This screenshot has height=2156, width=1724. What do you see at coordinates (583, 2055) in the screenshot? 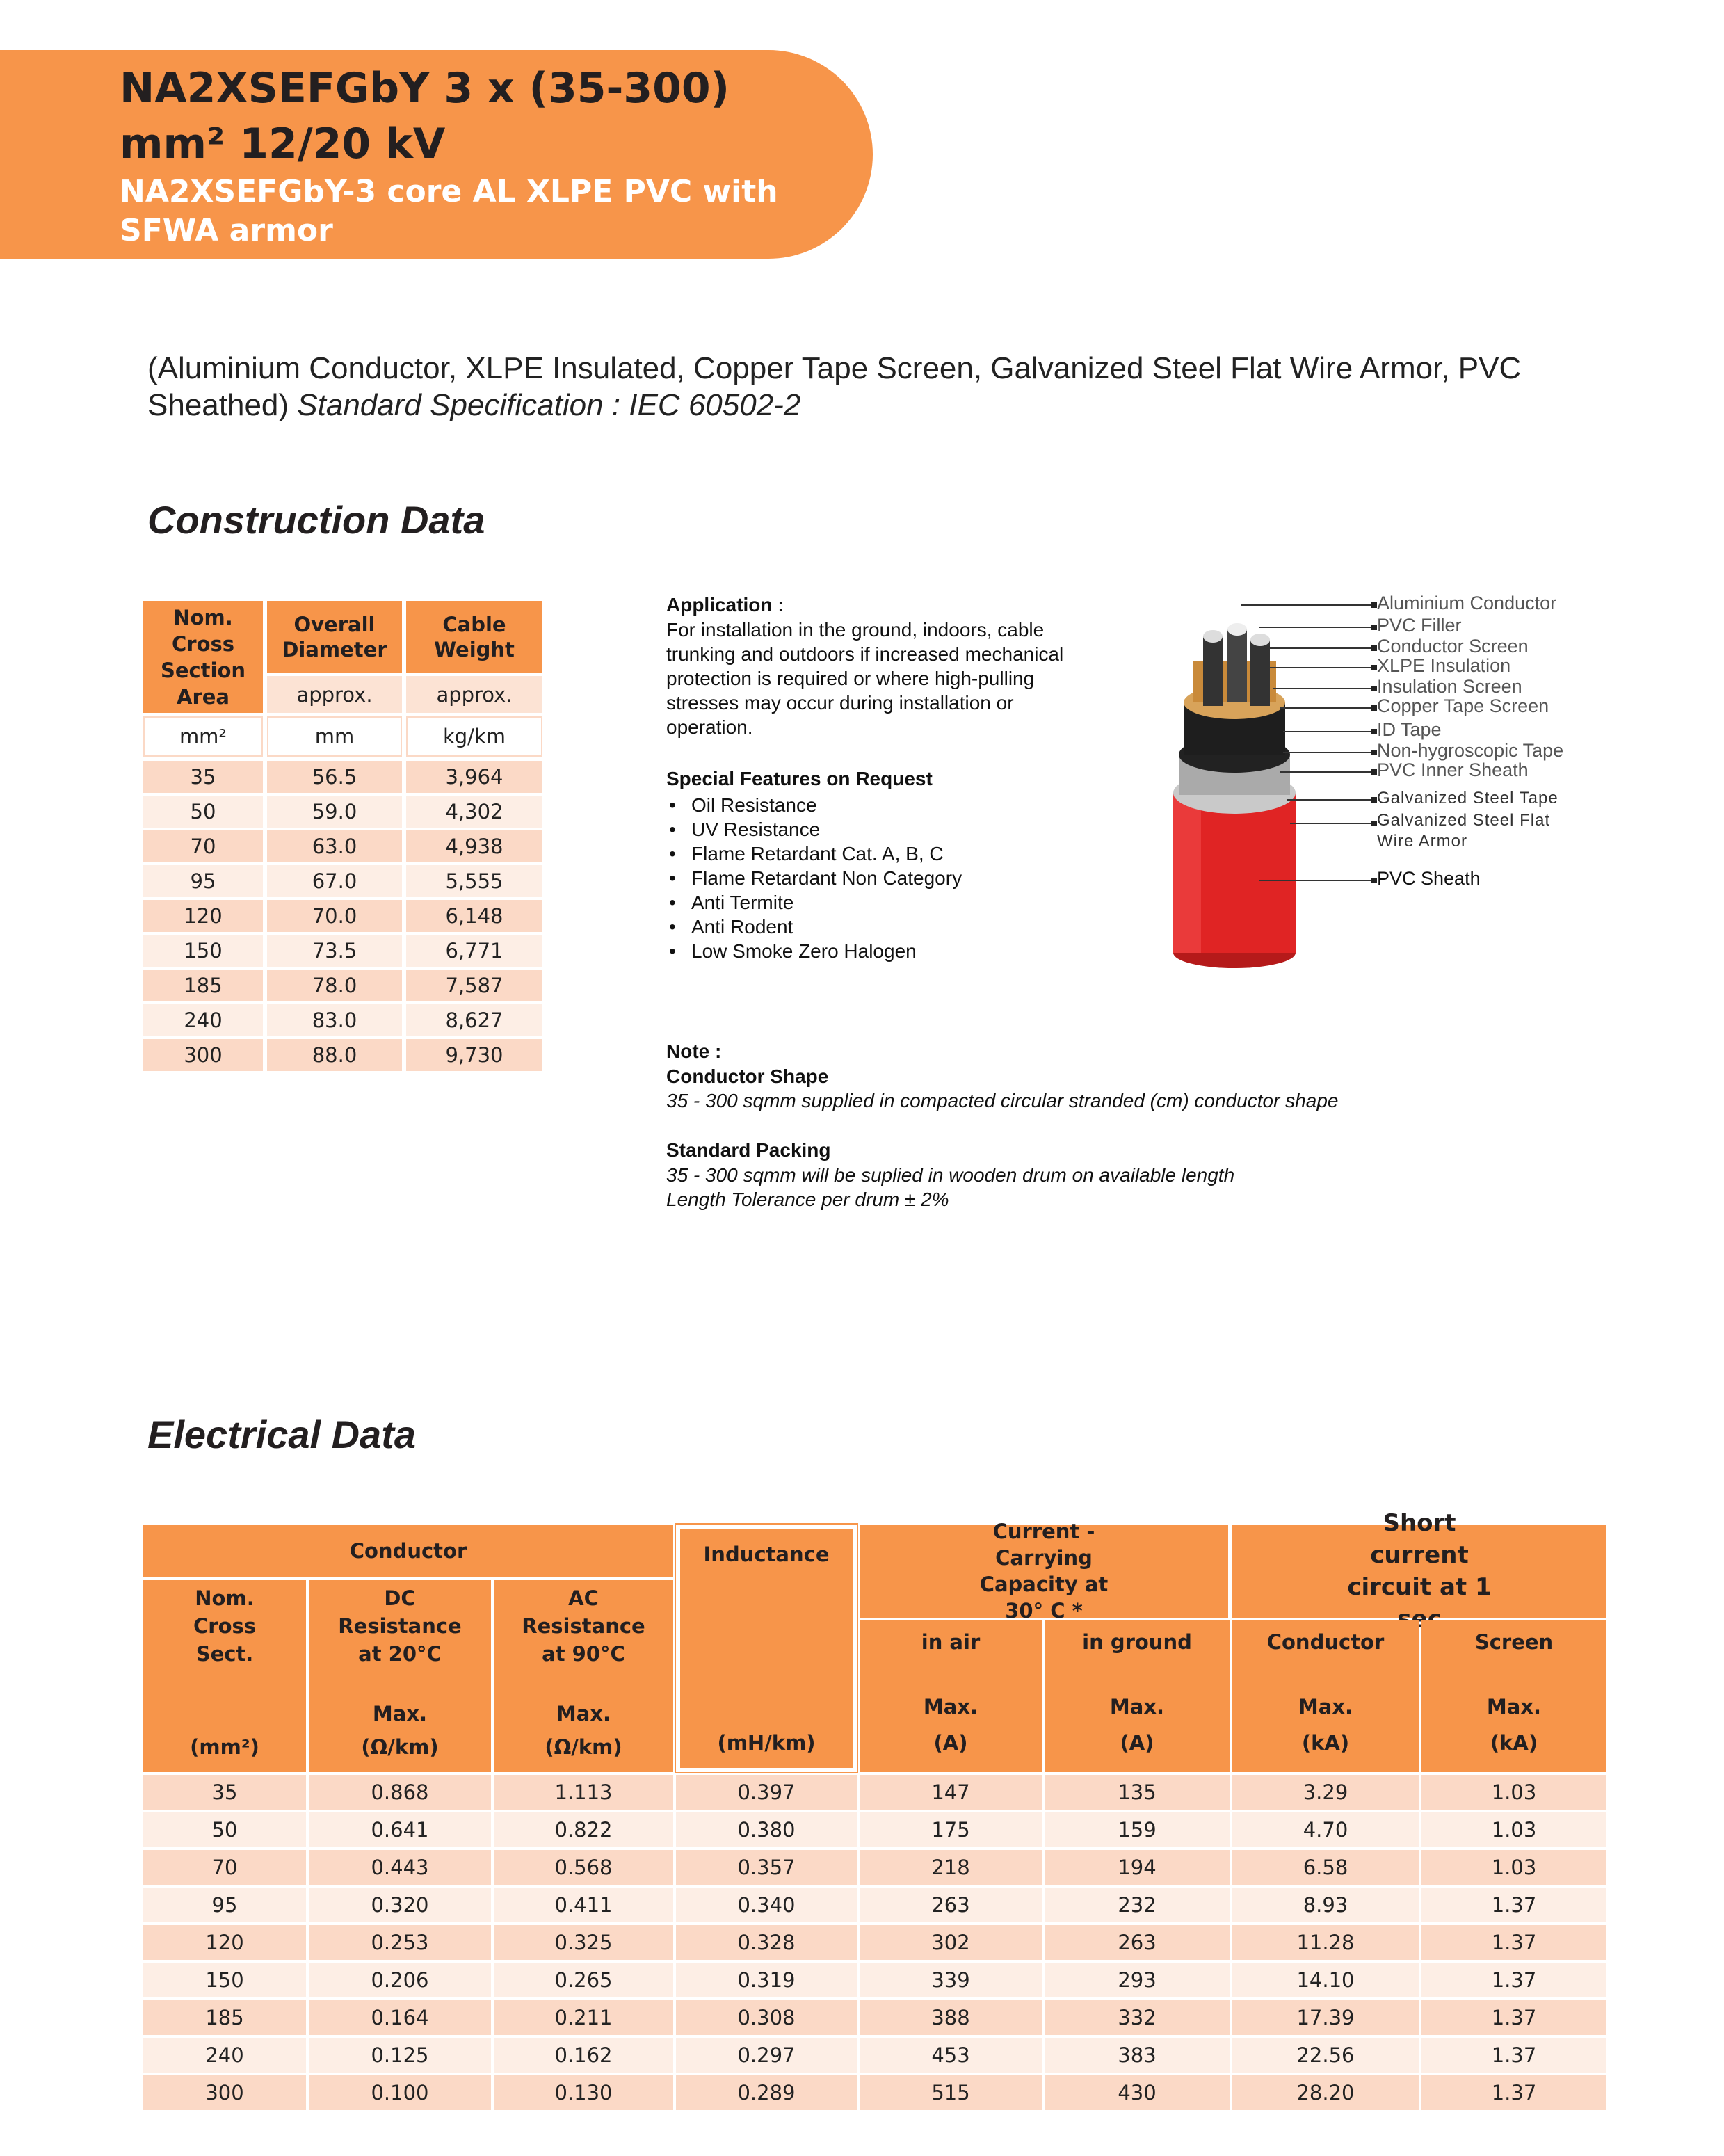
I see `table-cell: 0.162` at bounding box center [583, 2055].